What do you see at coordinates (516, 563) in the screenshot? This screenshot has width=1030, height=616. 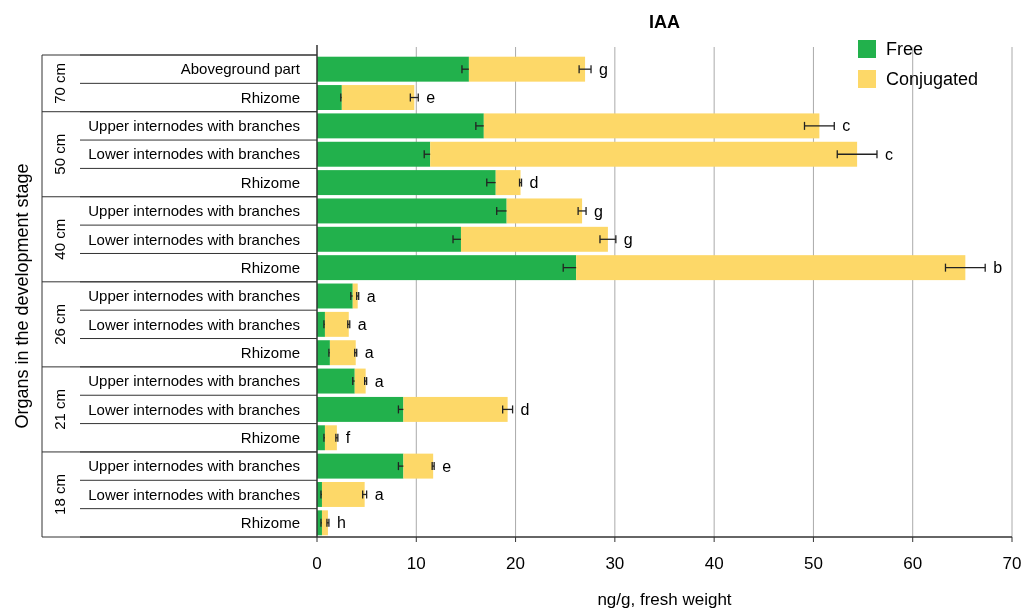 I see `x-tick-label: 20` at bounding box center [516, 563].